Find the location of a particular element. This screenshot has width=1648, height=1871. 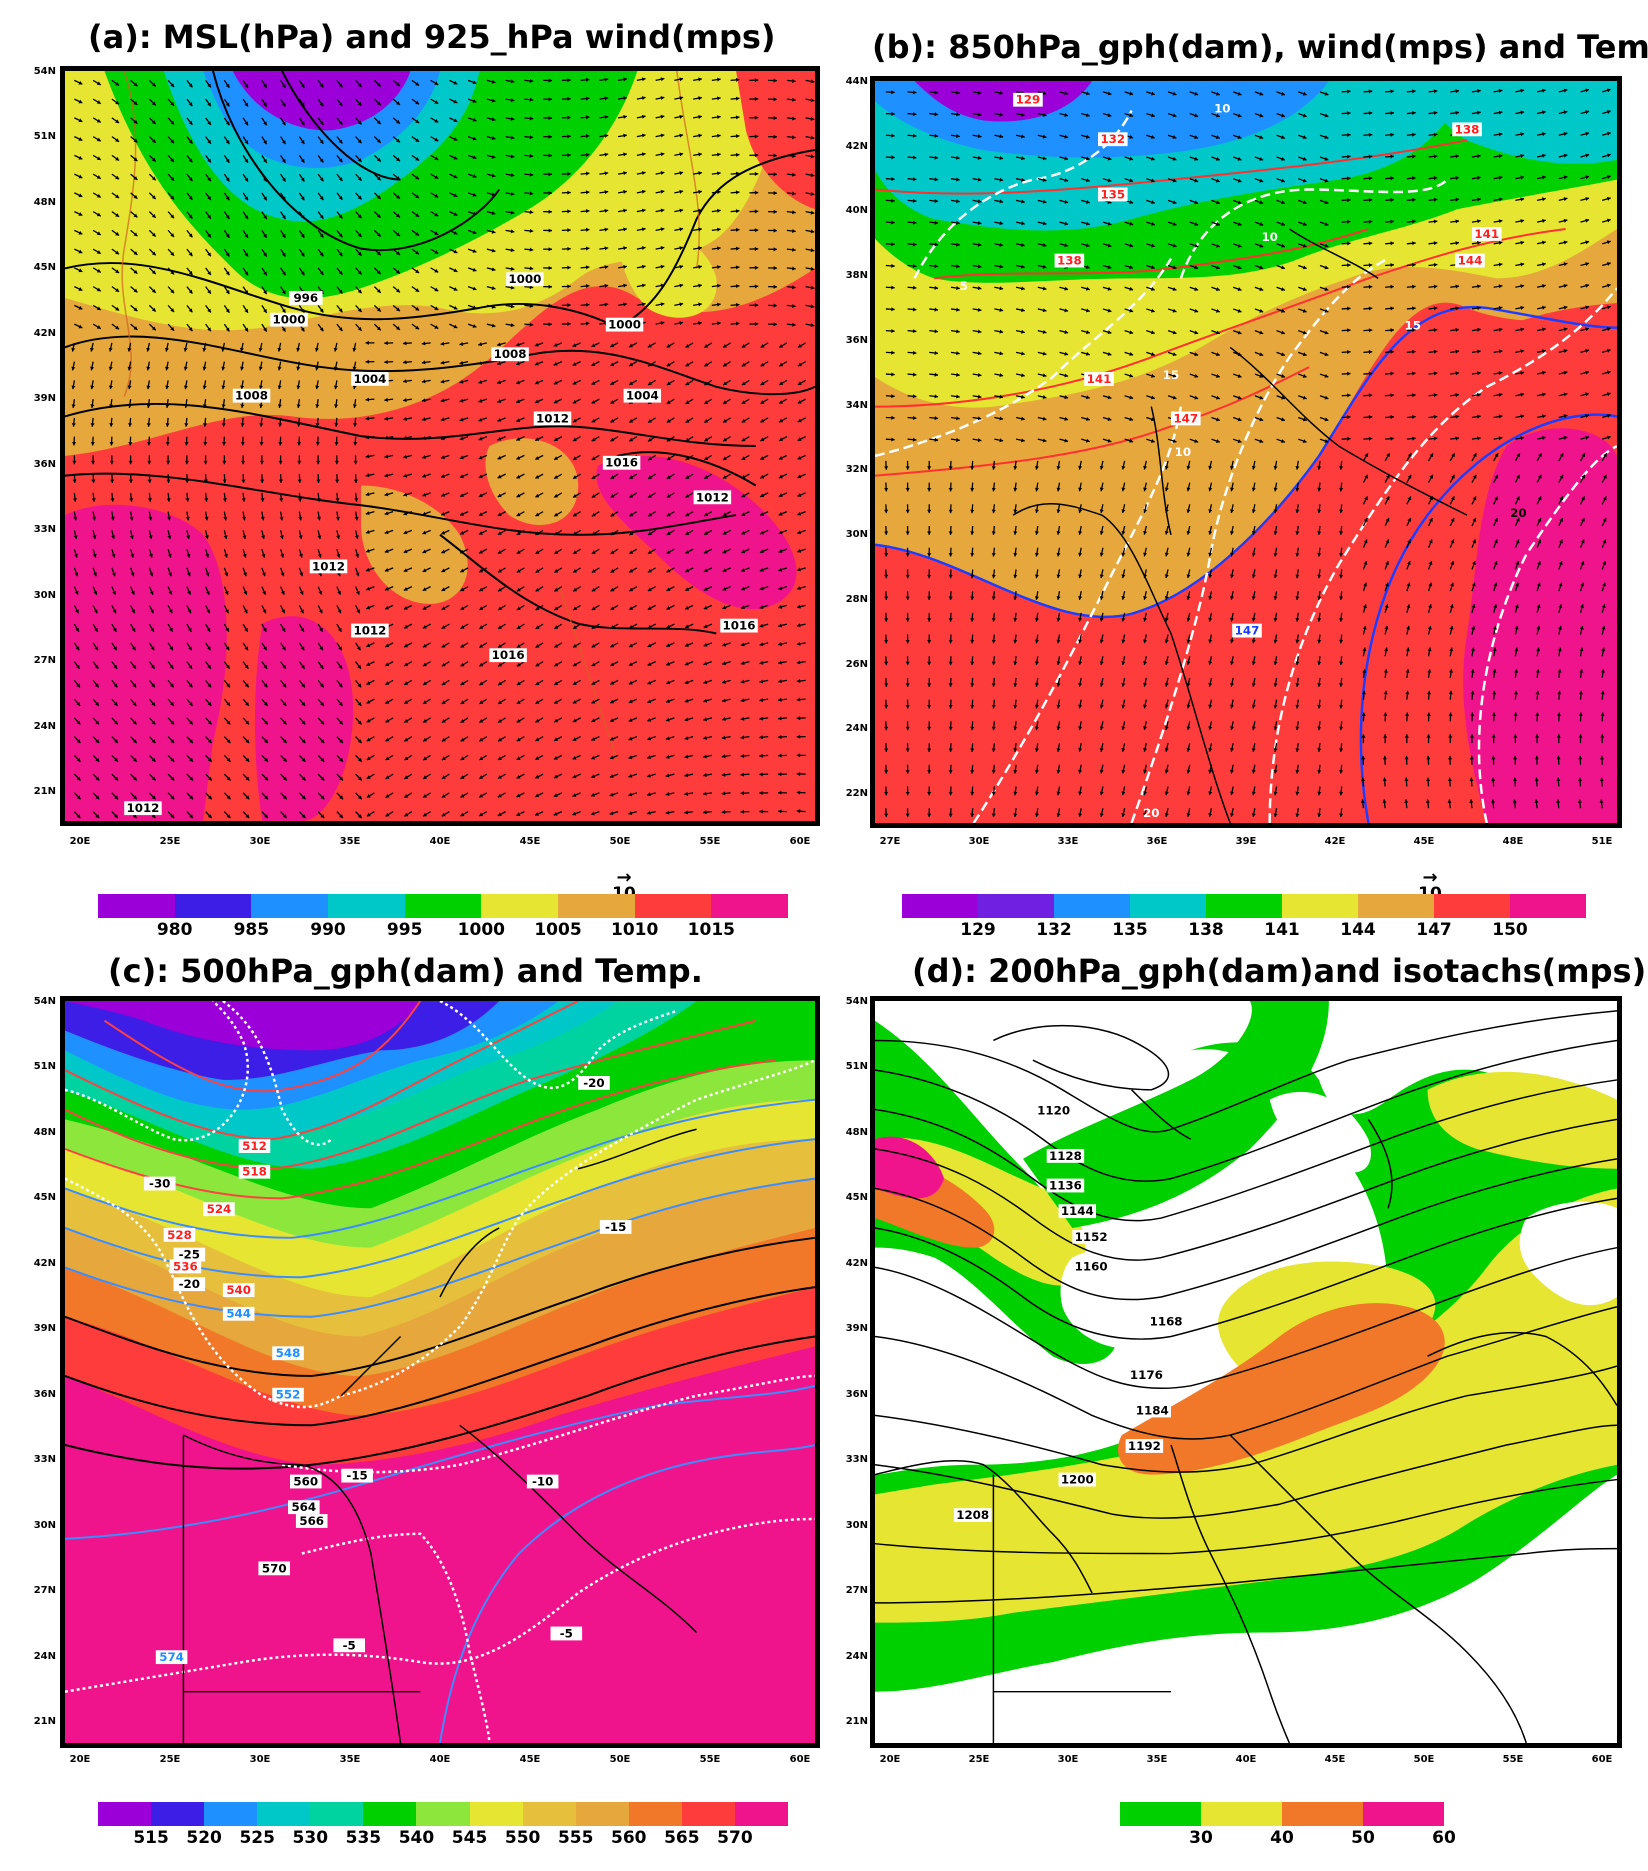

lat-tick-label: 32N is located at coordinates (856, 470).